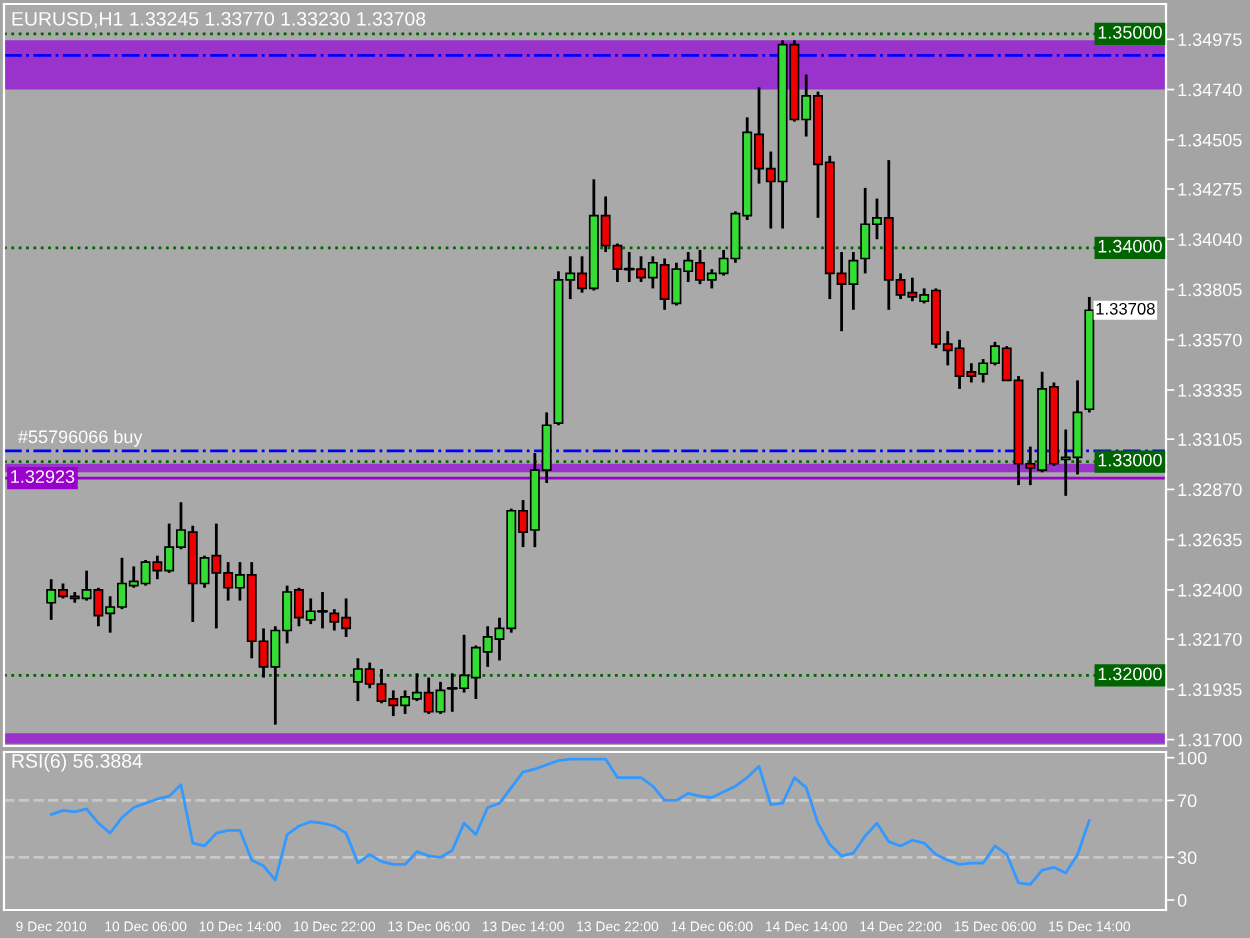 This screenshot has width=1250, height=938. I want to click on y-tick-label: 1.32635, so click(1210, 540).